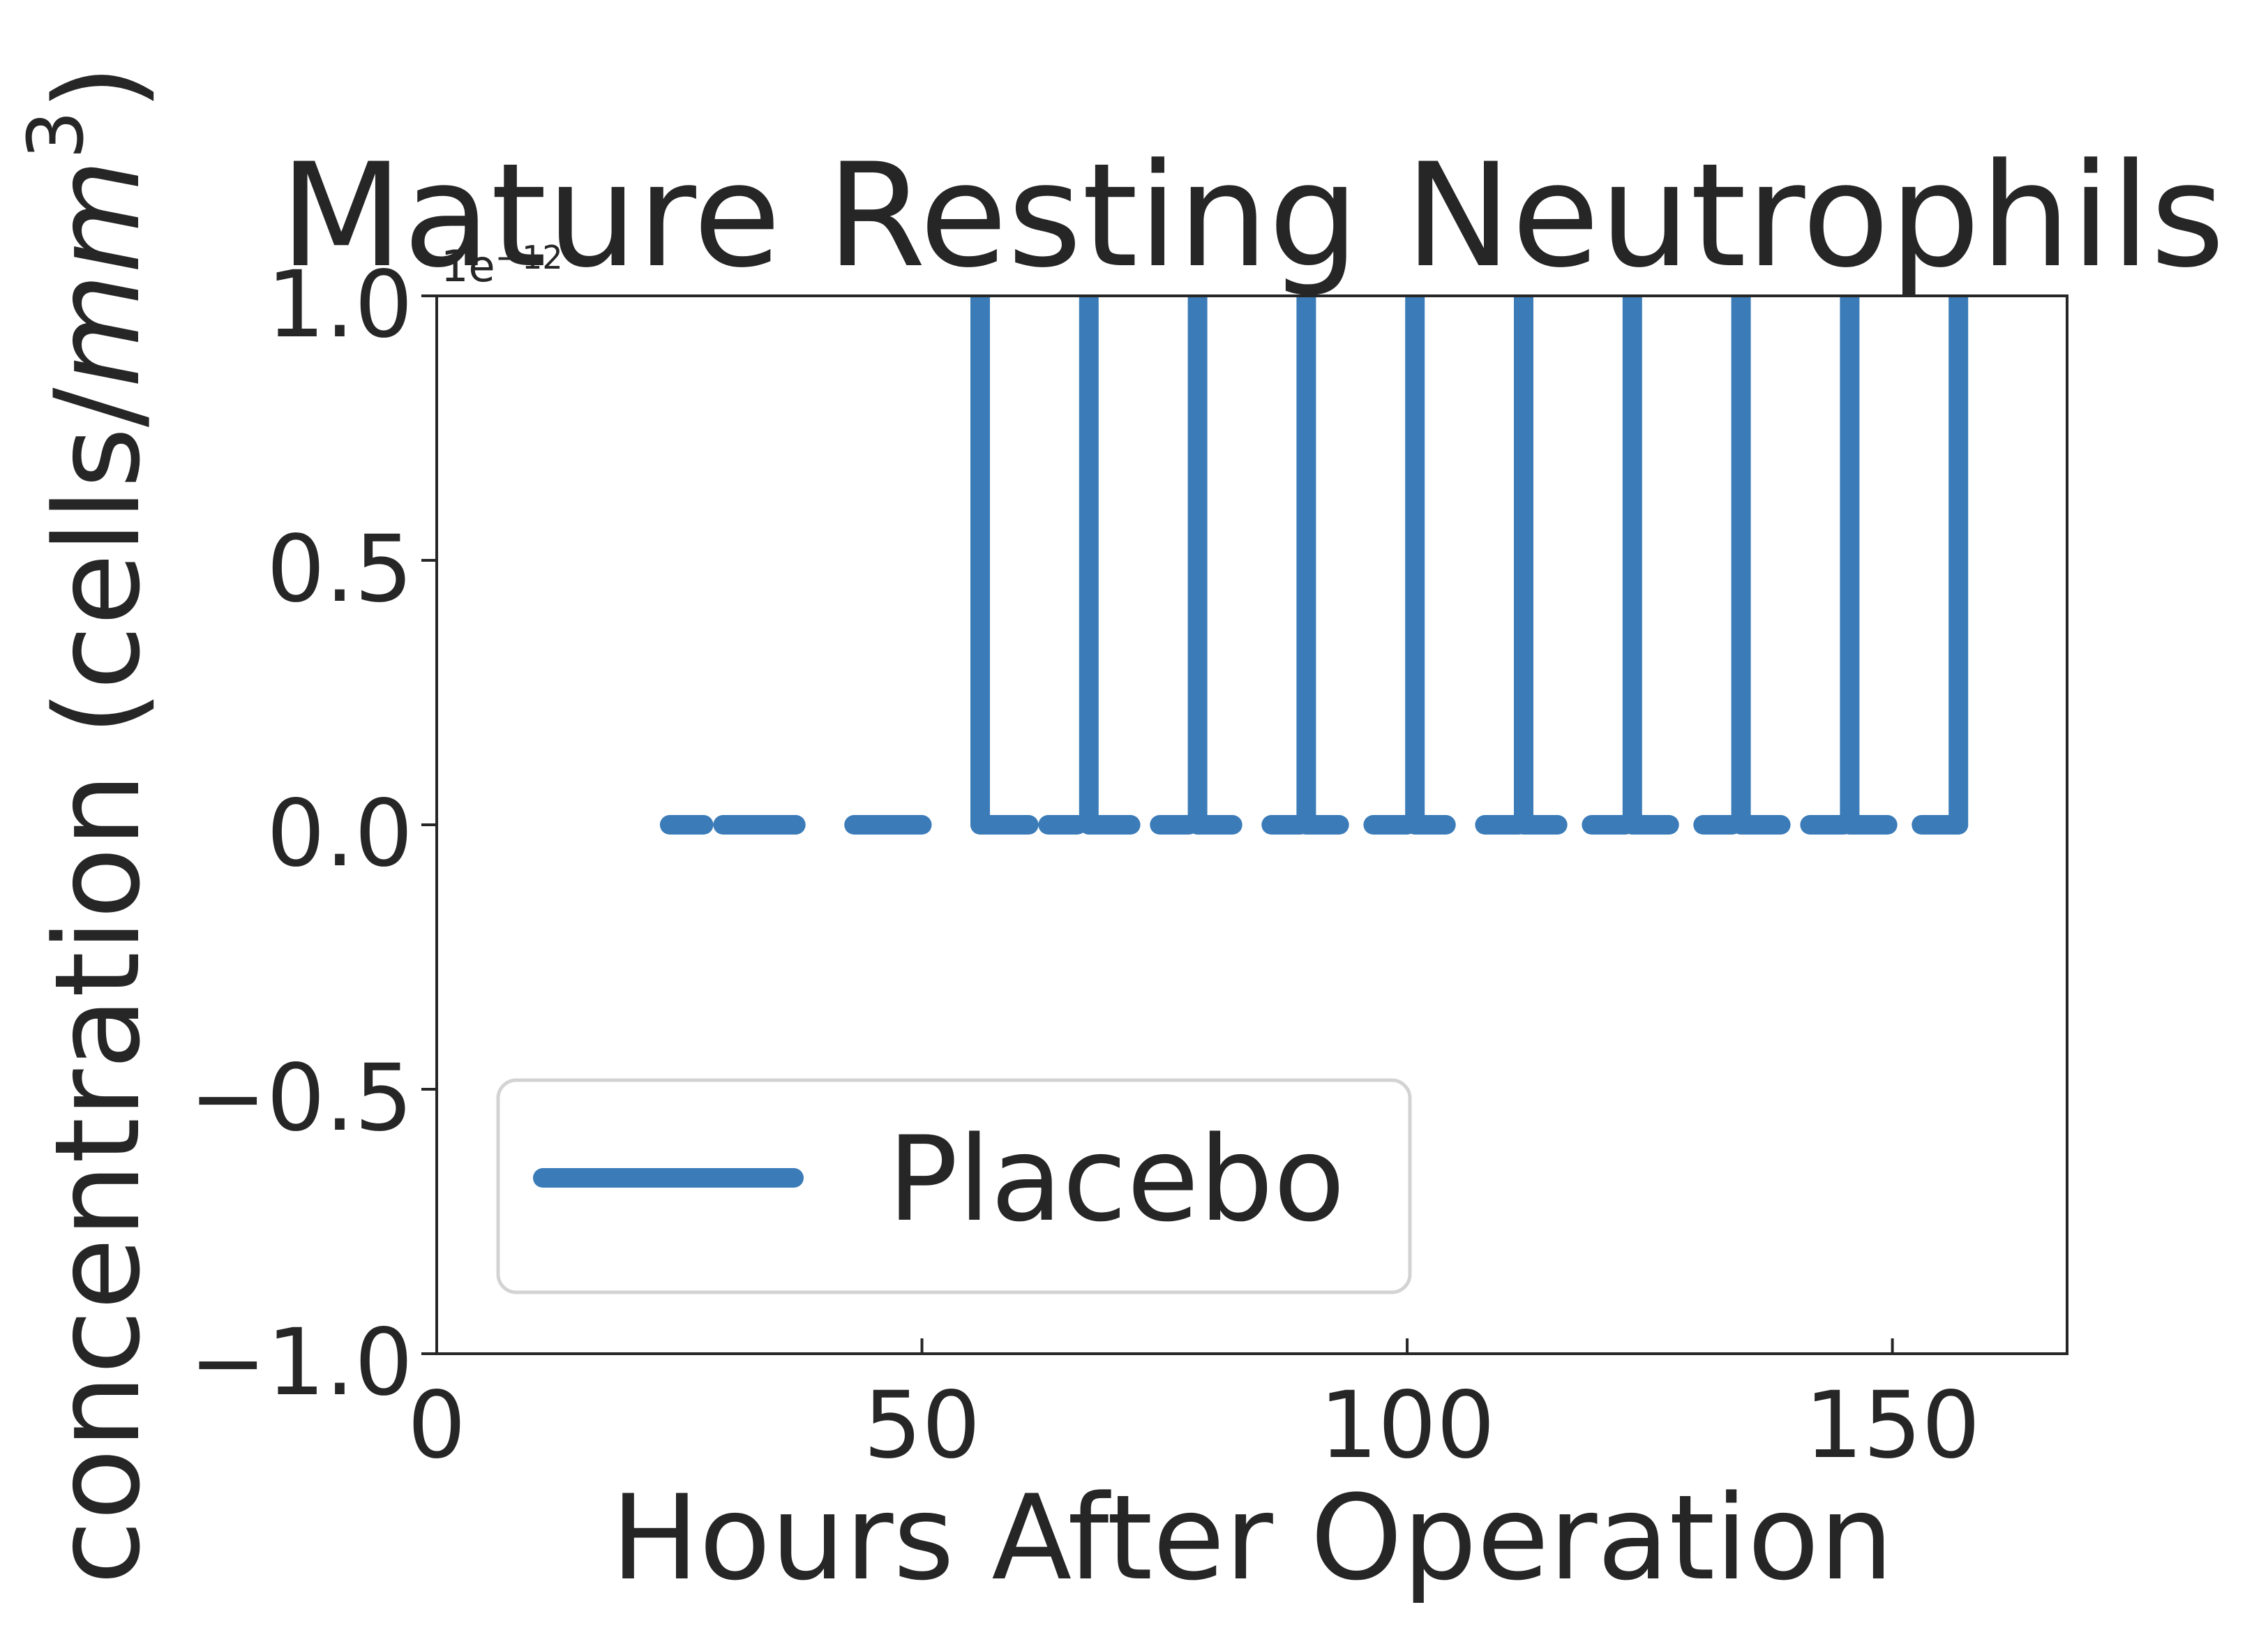  What do you see at coordinates (301, 1363) in the screenshot?
I see `y-tick-label: −1.0` at bounding box center [301, 1363].